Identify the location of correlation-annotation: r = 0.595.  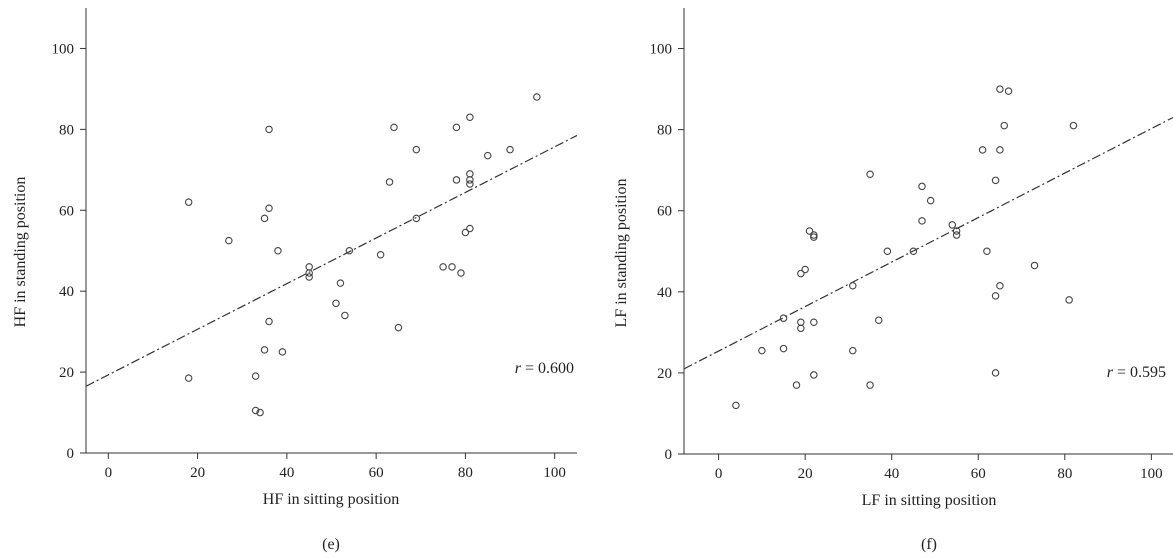
(1136, 372).